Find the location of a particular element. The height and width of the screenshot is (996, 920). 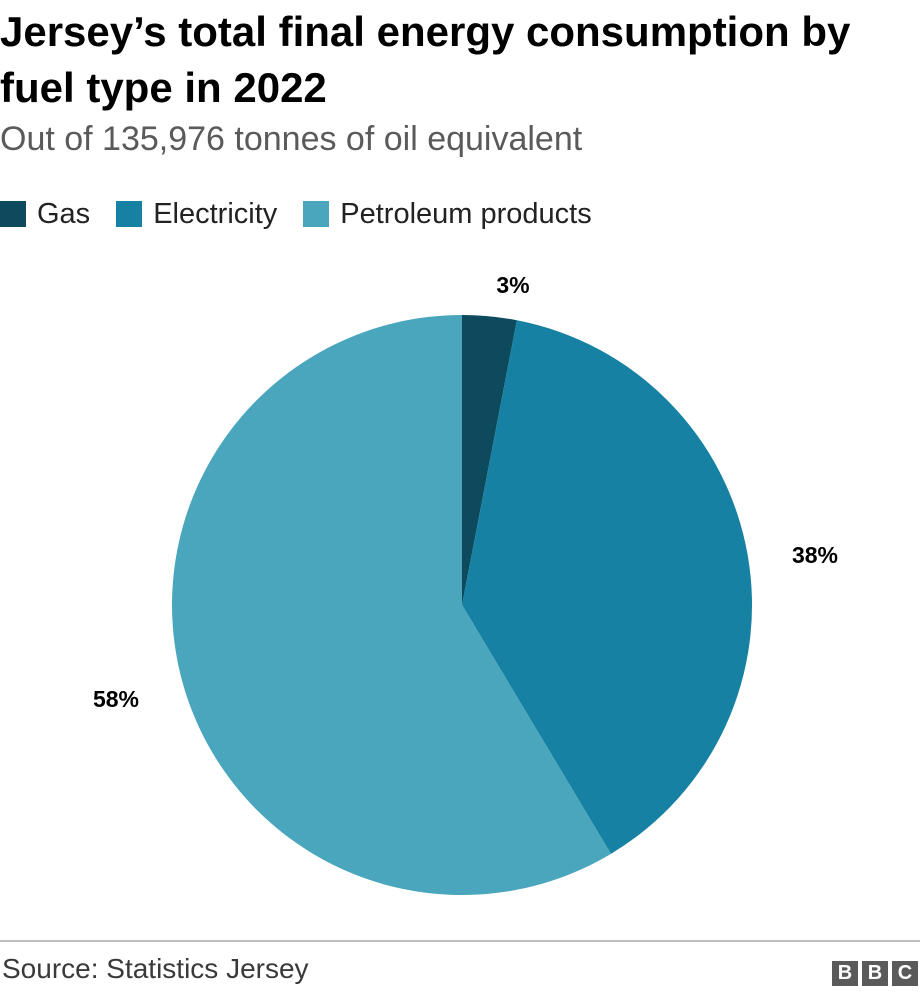

footer-divider is located at coordinates (460, 941).